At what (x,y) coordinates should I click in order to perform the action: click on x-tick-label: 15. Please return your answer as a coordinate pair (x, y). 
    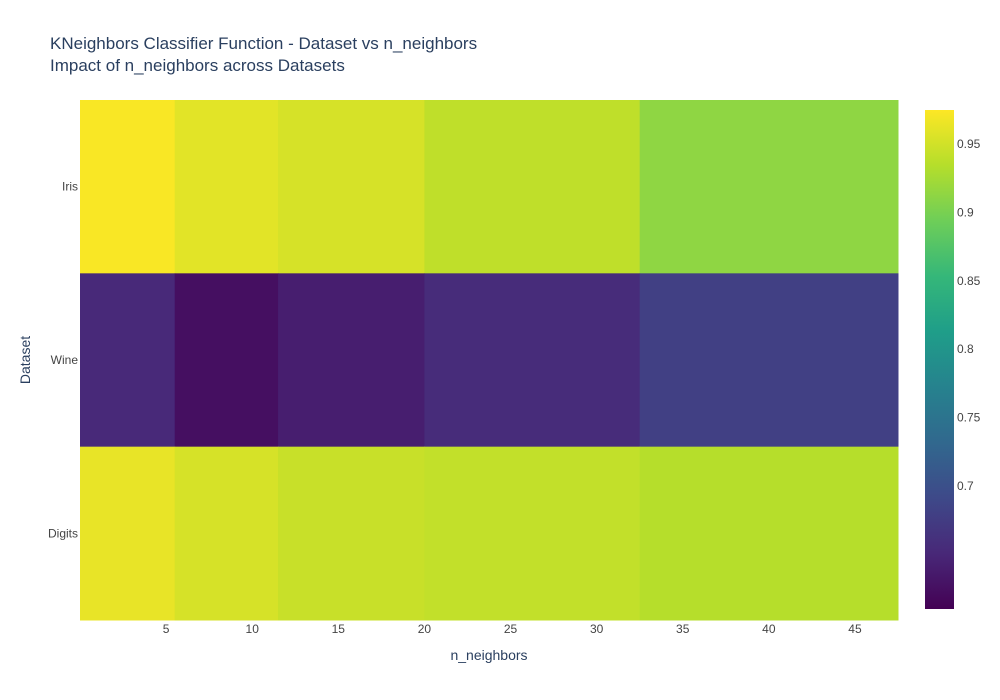
    Looking at the image, I should click on (339, 629).